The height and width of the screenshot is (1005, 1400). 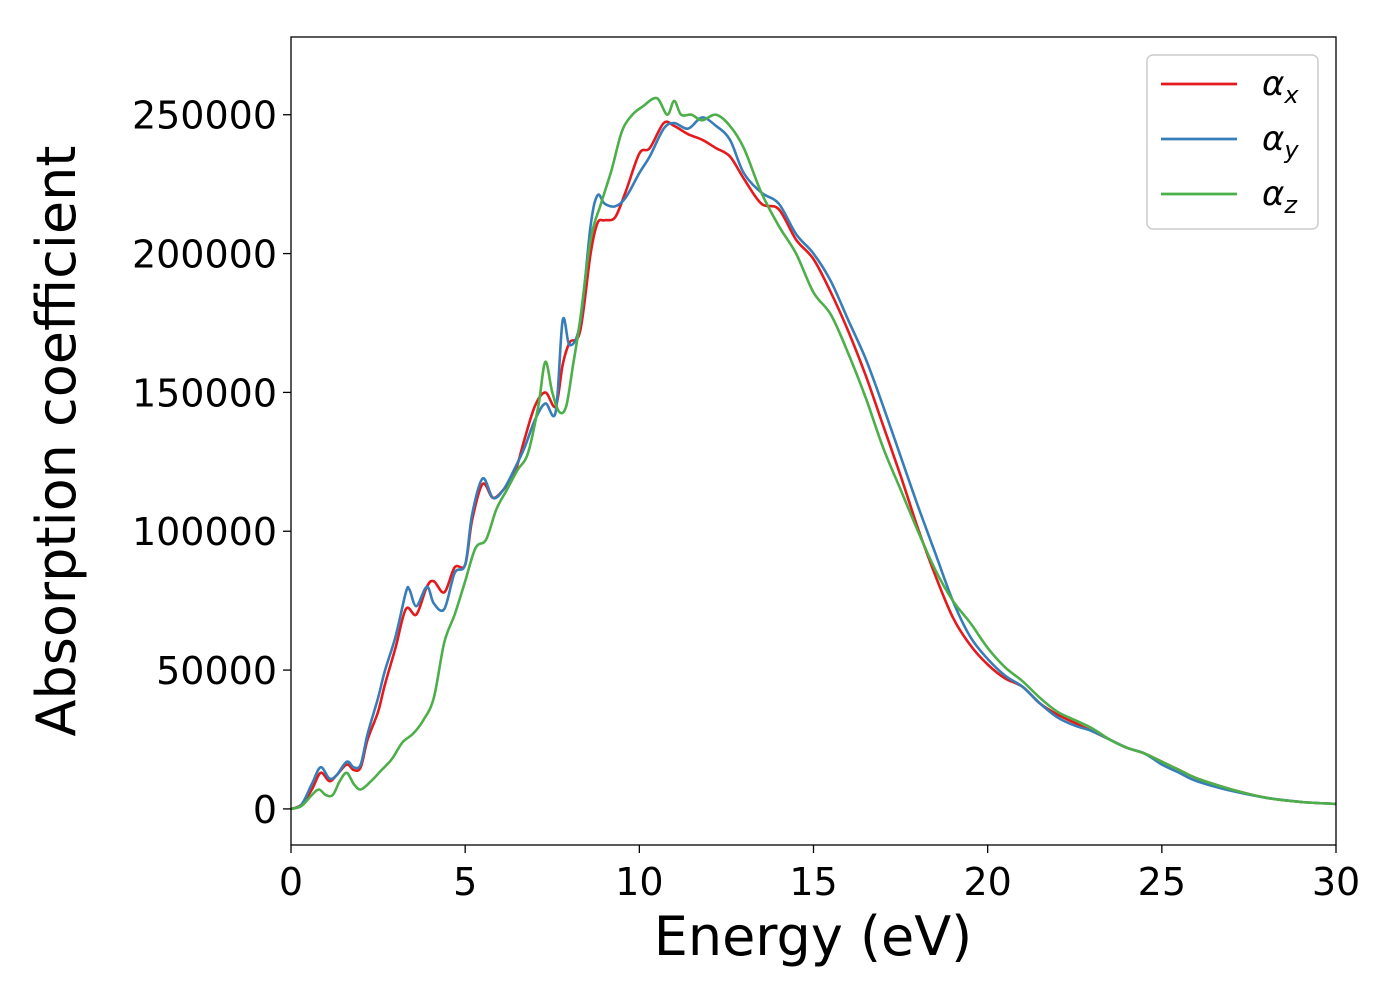 I want to click on x-axis-title: Energy (eV), so click(x=813, y=936).